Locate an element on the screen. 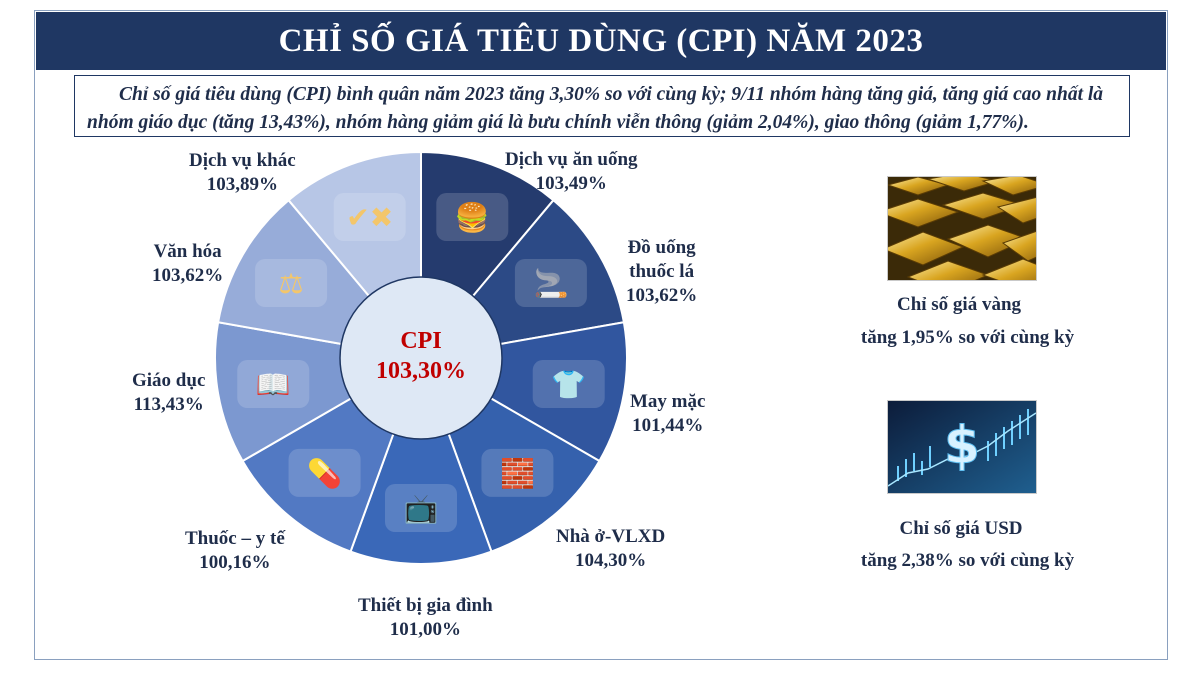 This screenshot has height=675, width=1200. construction-materials-icon: 🧱 is located at coordinates (517, 472).